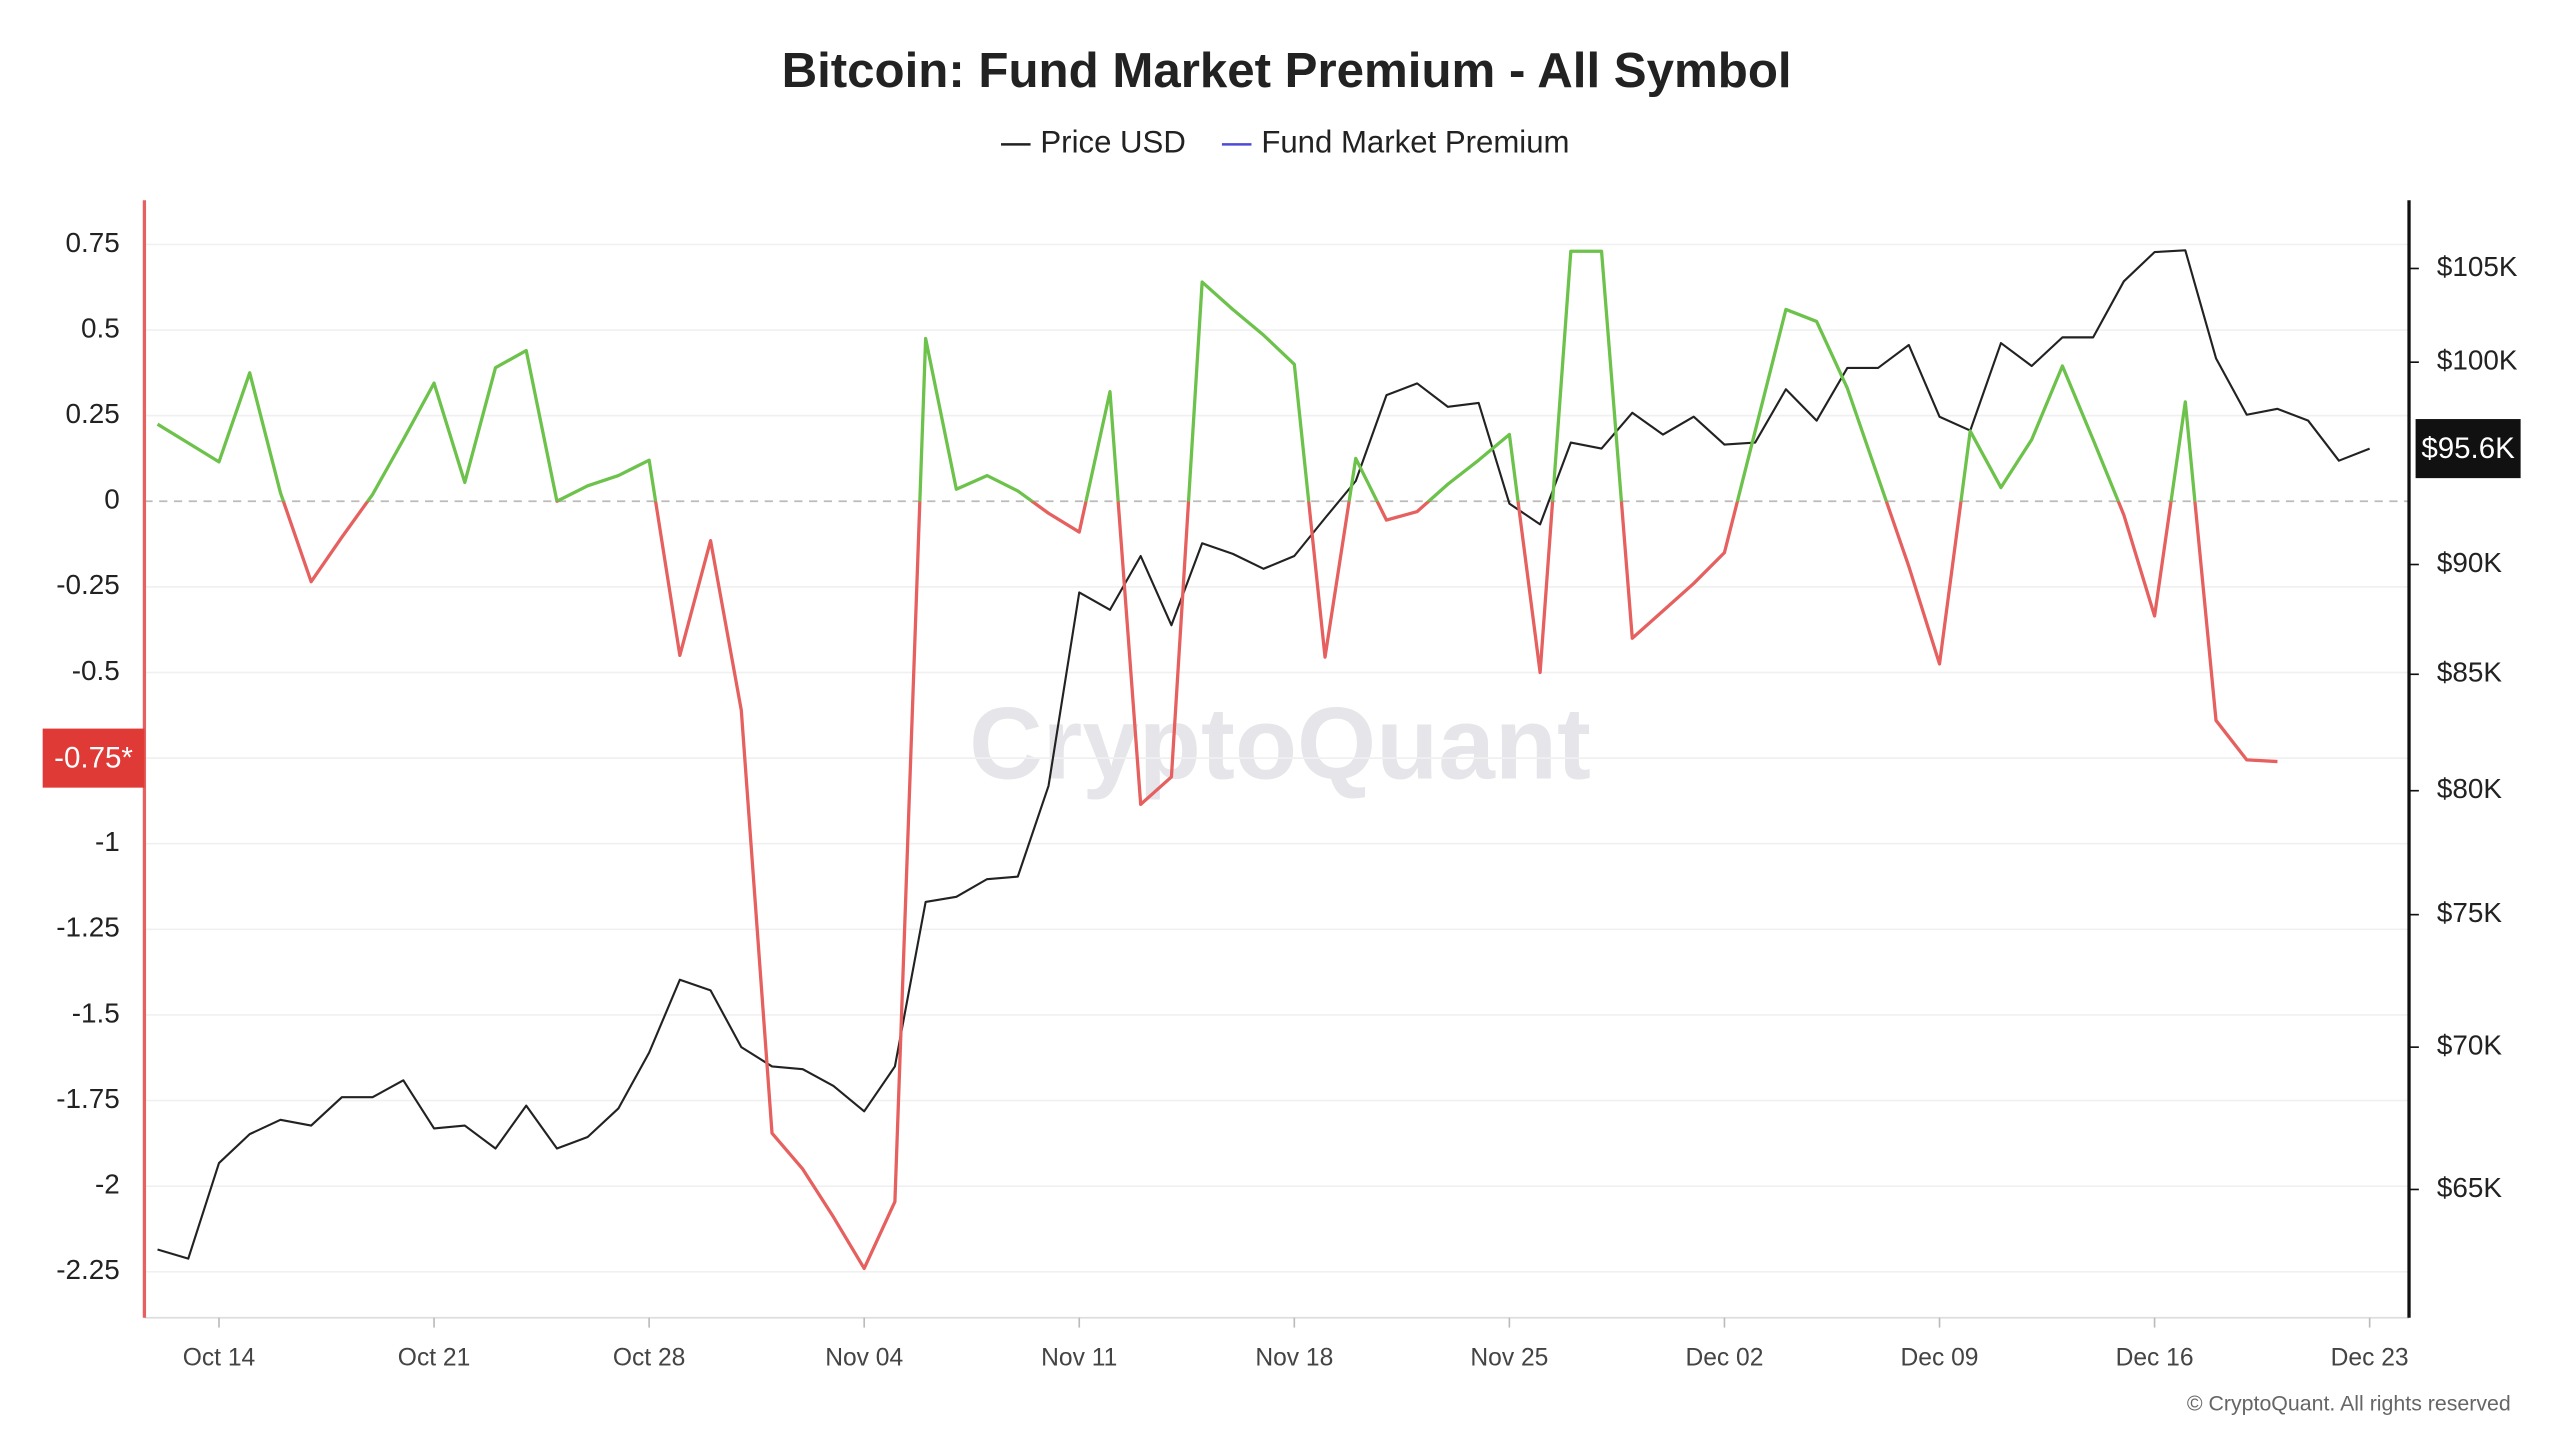 Image resolution: width=2560 pixels, height=1440 pixels. Describe the element at coordinates (93, 242) in the screenshot. I see `y-tick-label: 0.75` at that location.